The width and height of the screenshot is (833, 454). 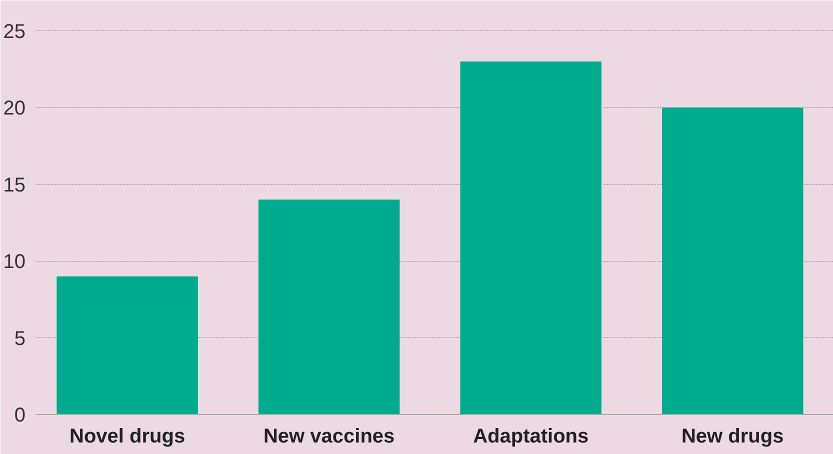 I want to click on y-tick-label: 5, so click(x=20, y=339).